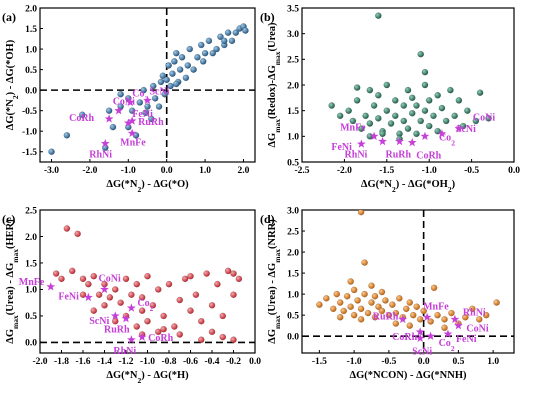 The width and height of the screenshot is (537, 400). What do you see at coordinates (12, 281) in the screenshot?
I see `y-axis-label: ΔGmax(Urea) - ΔGmax(HER)` at bounding box center [12, 281].